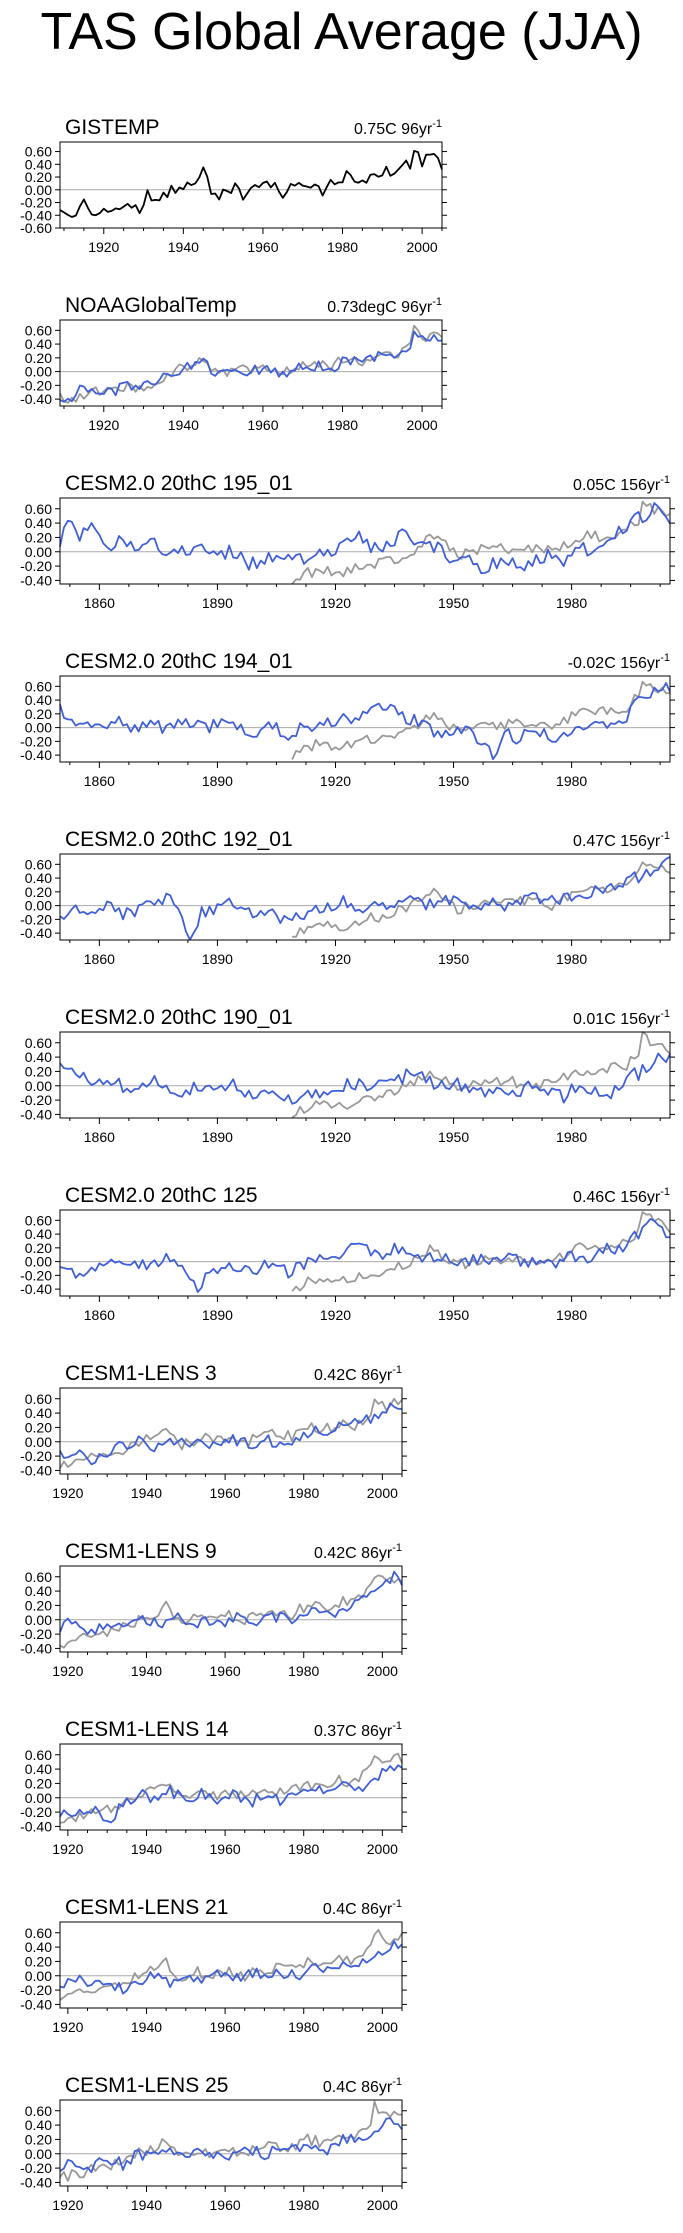  I want to click on chart-title: CESM2.0 20thC 125, so click(161, 1195).